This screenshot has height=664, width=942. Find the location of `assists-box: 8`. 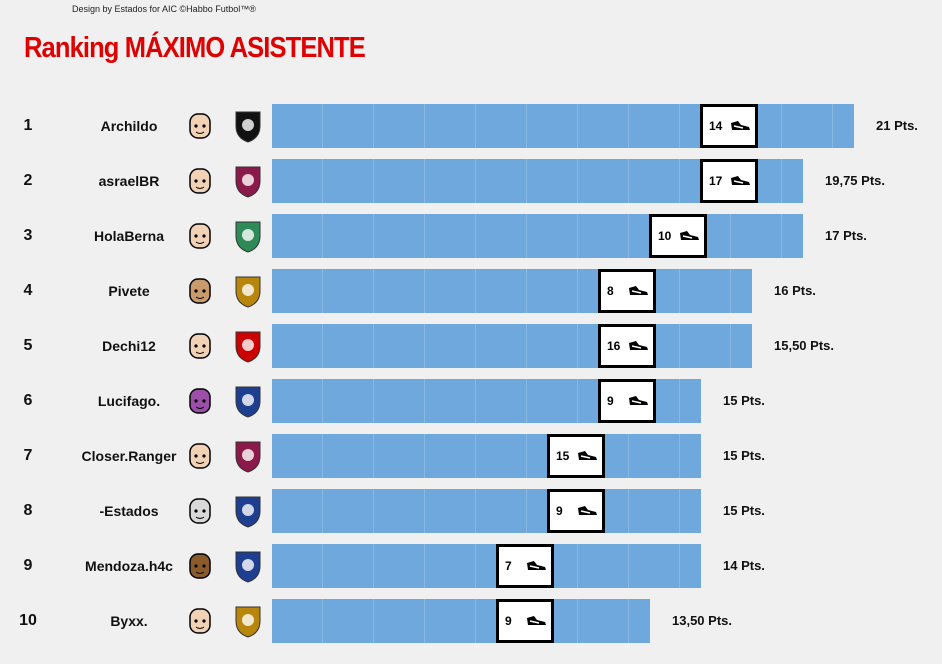

assists-box: 8 is located at coordinates (627, 291).